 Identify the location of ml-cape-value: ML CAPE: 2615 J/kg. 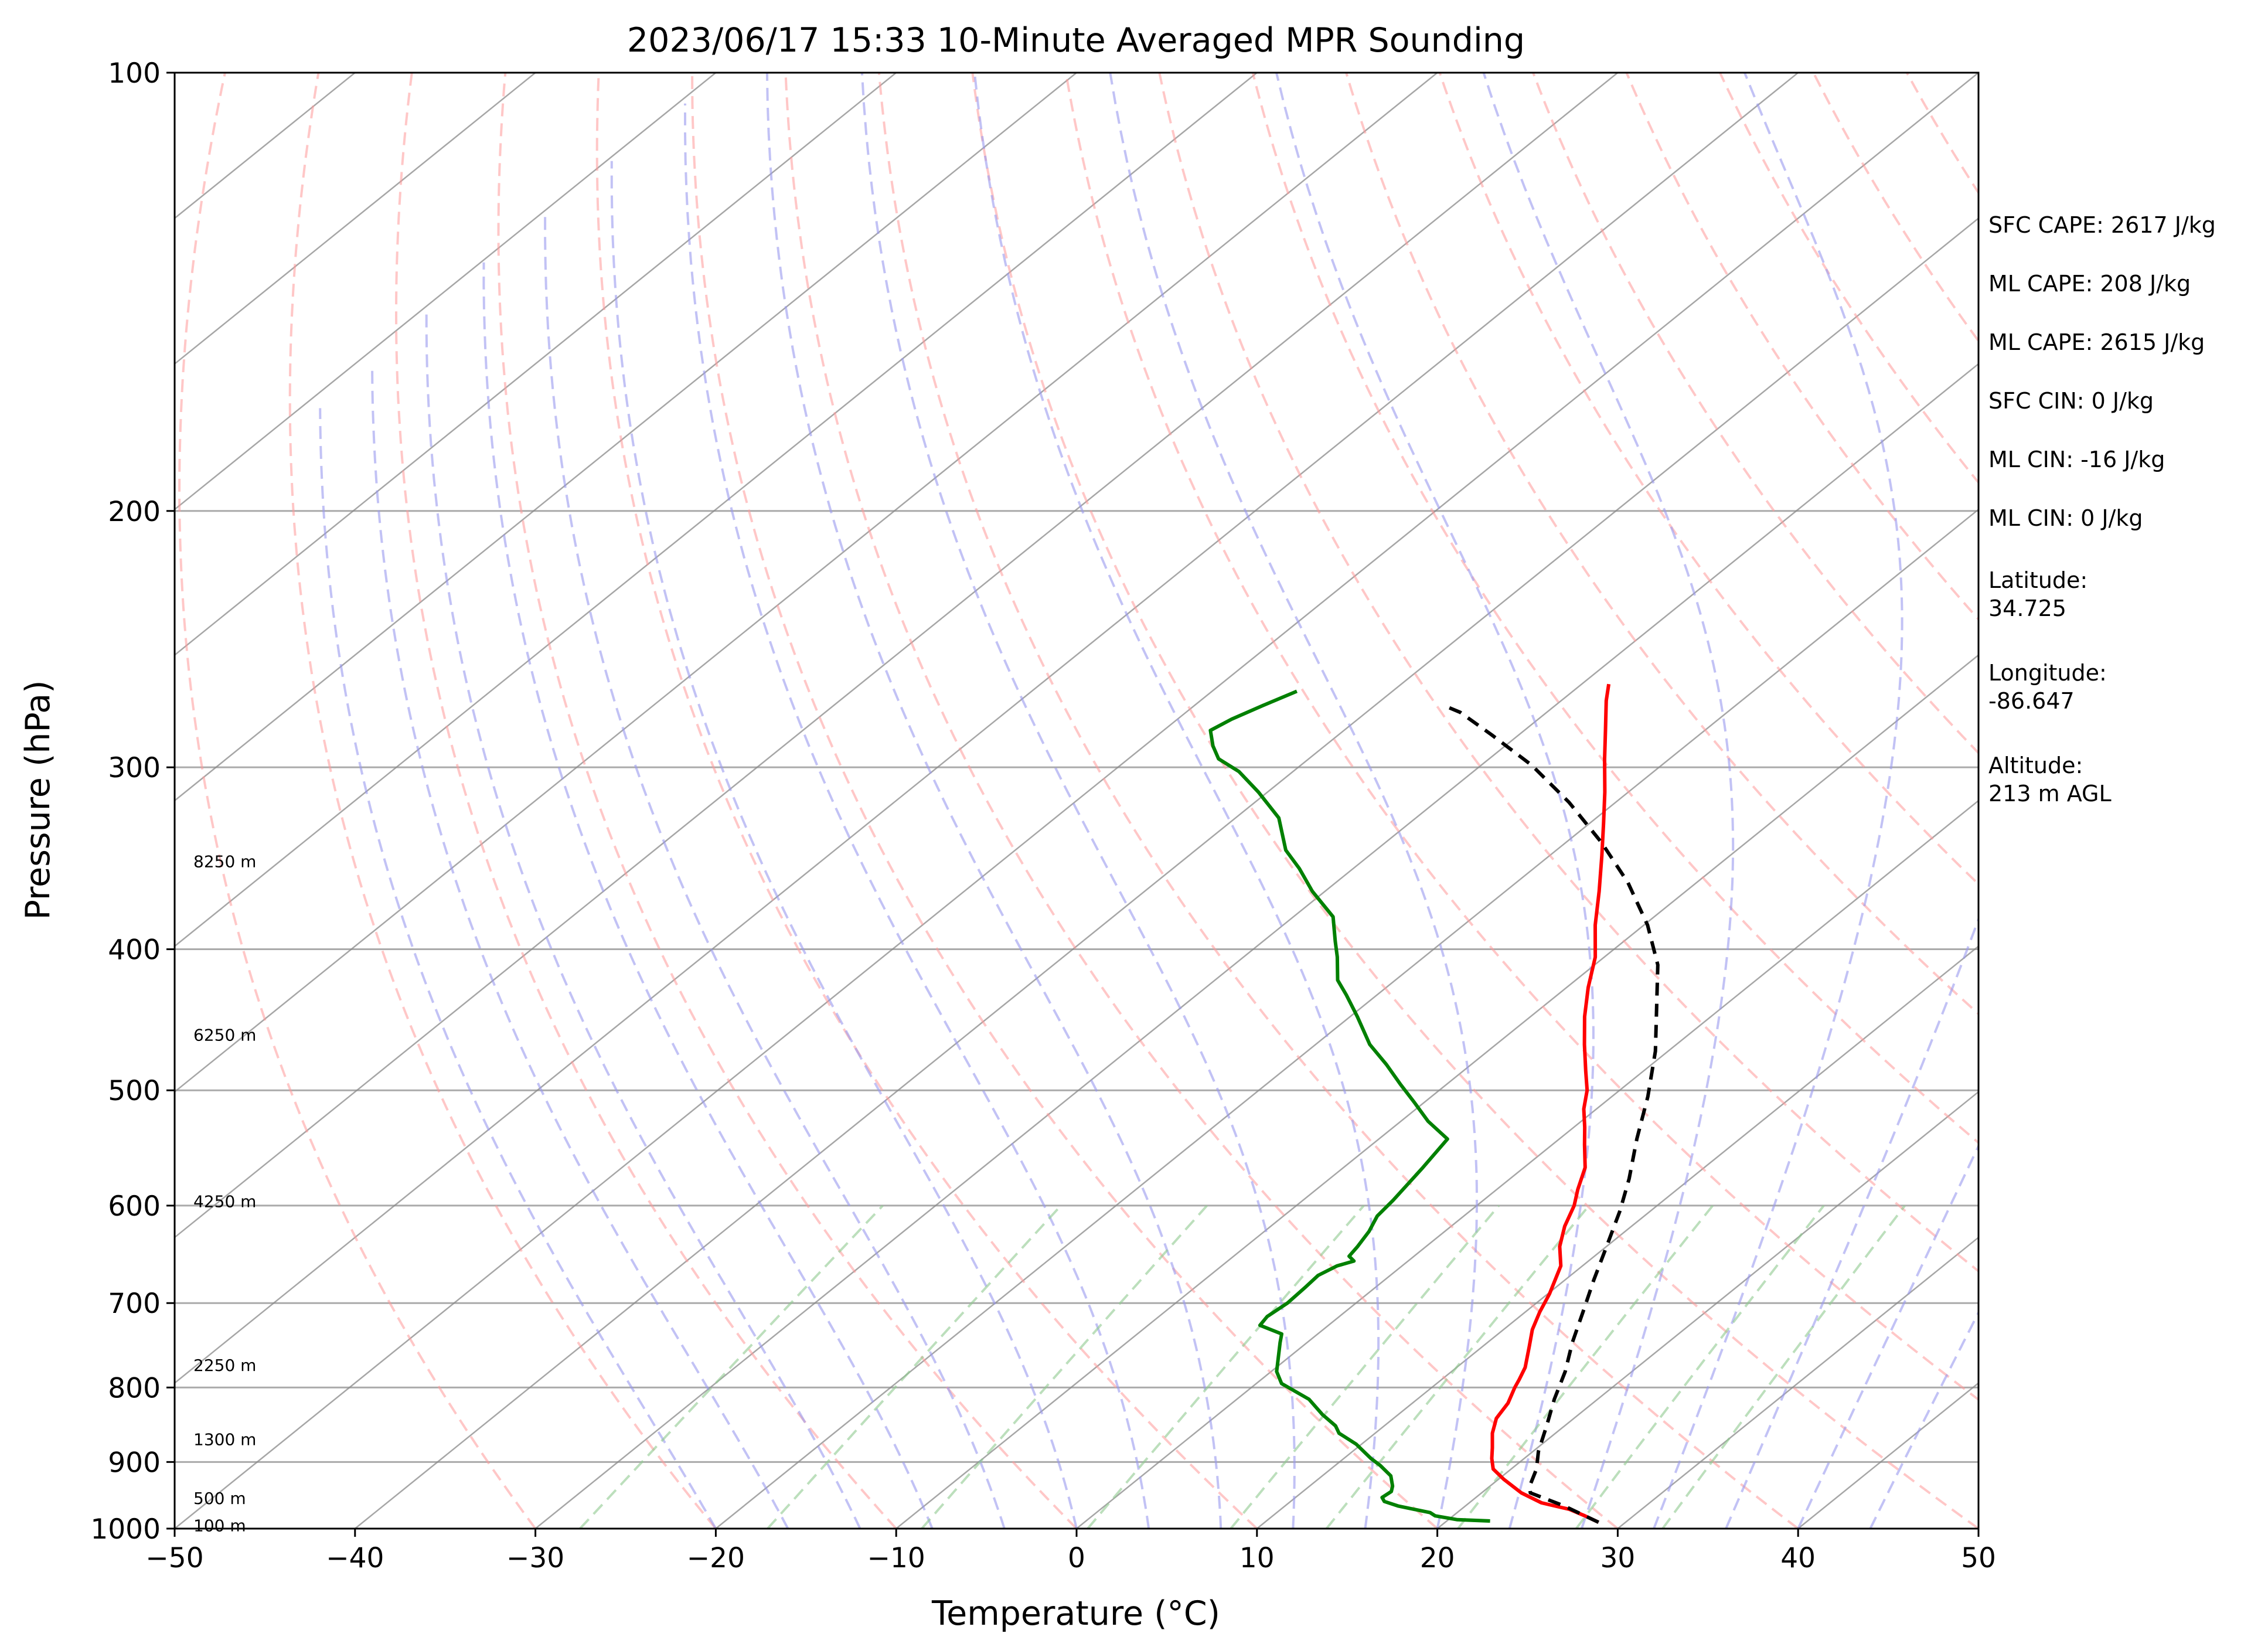
(2096, 342).